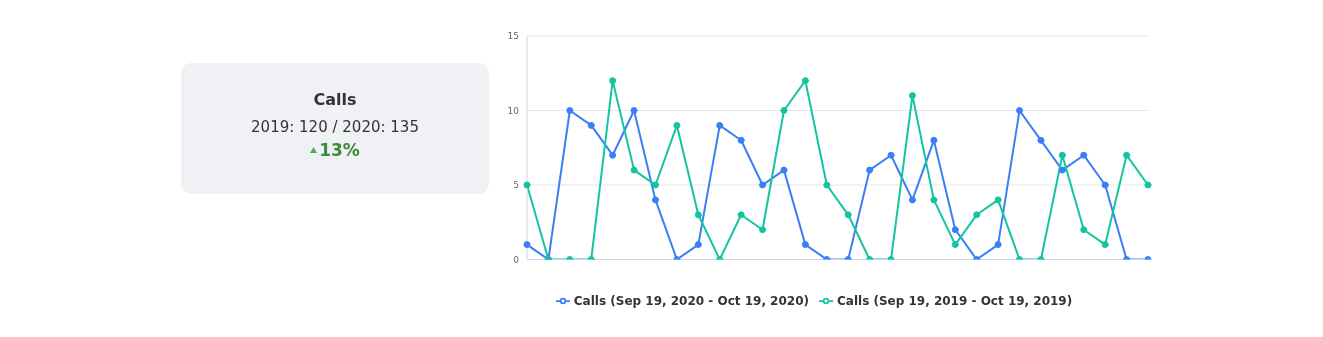 This screenshot has height=337, width=1323. Describe the element at coordinates (335, 127) in the screenshot. I see `text: 2019: 120 / 2020: 135` at that location.